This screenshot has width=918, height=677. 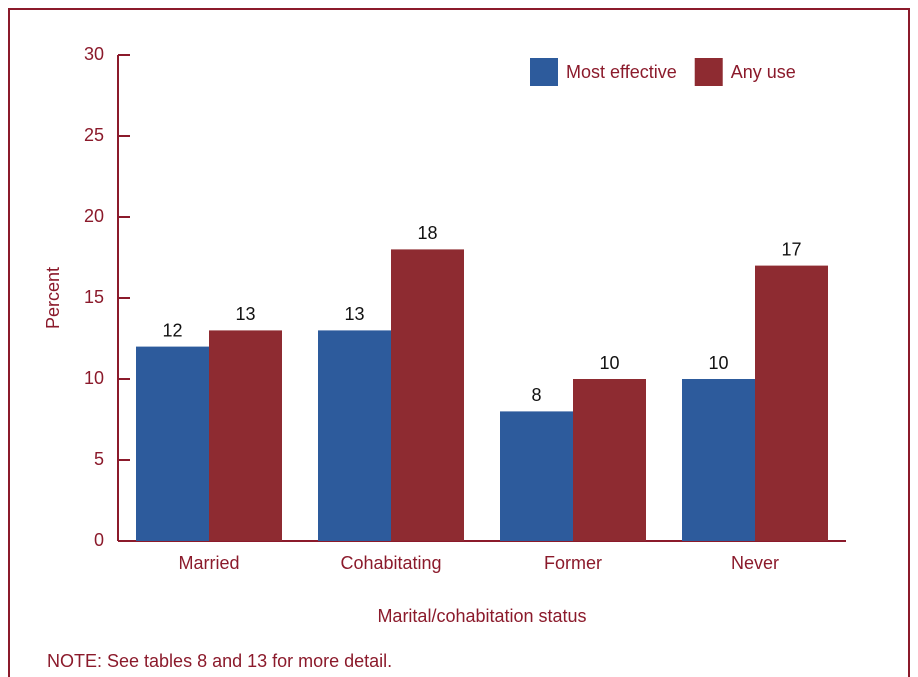 What do you see at coordinates (94, 378) in the screenshot?
I see `y-tick-label: 10` at bounding box center [94, 378].